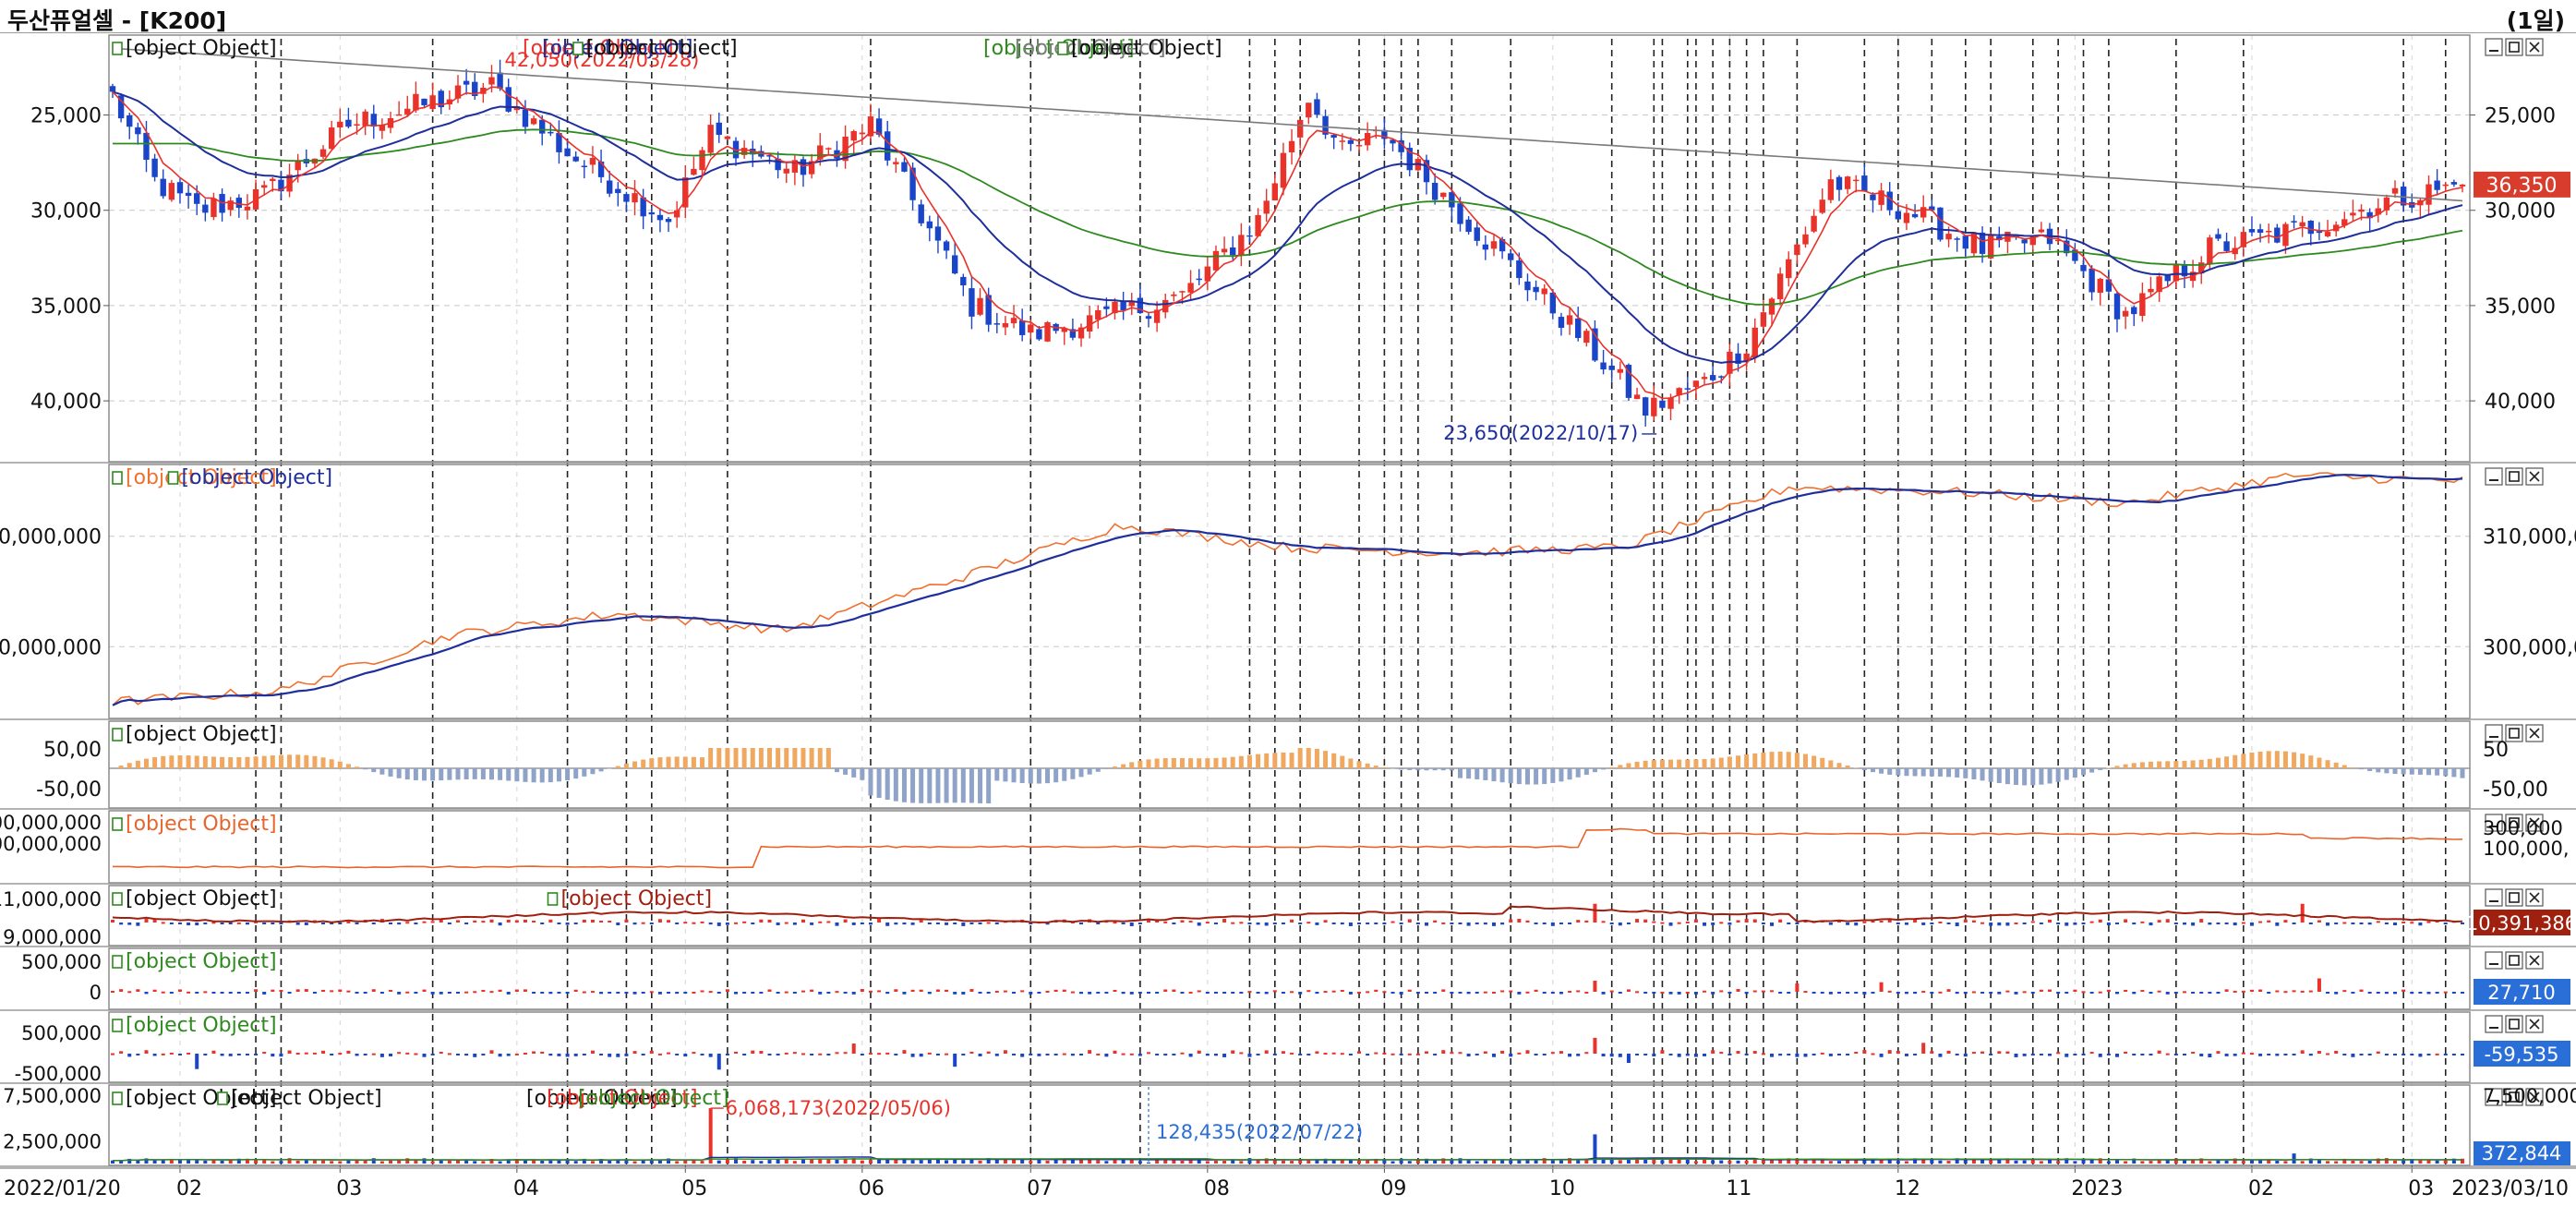 Image resolution: width=2576 pixels, height=1206 pixels. I want to click on close-icon, so click(2534, 822).